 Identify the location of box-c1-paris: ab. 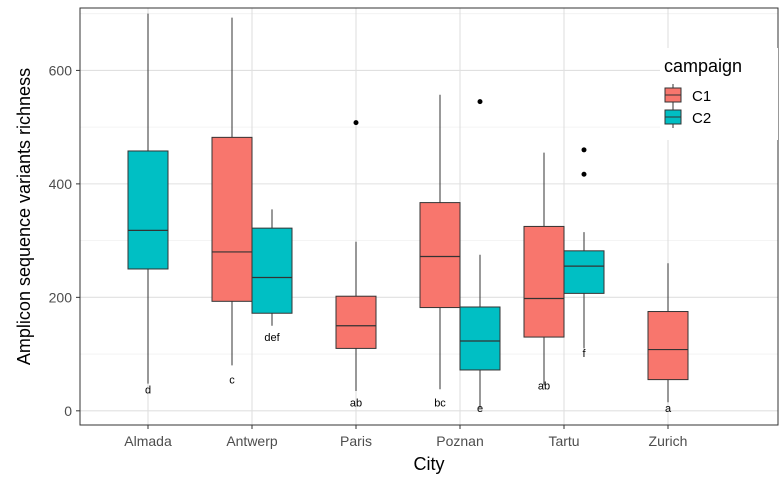
(356, 264).